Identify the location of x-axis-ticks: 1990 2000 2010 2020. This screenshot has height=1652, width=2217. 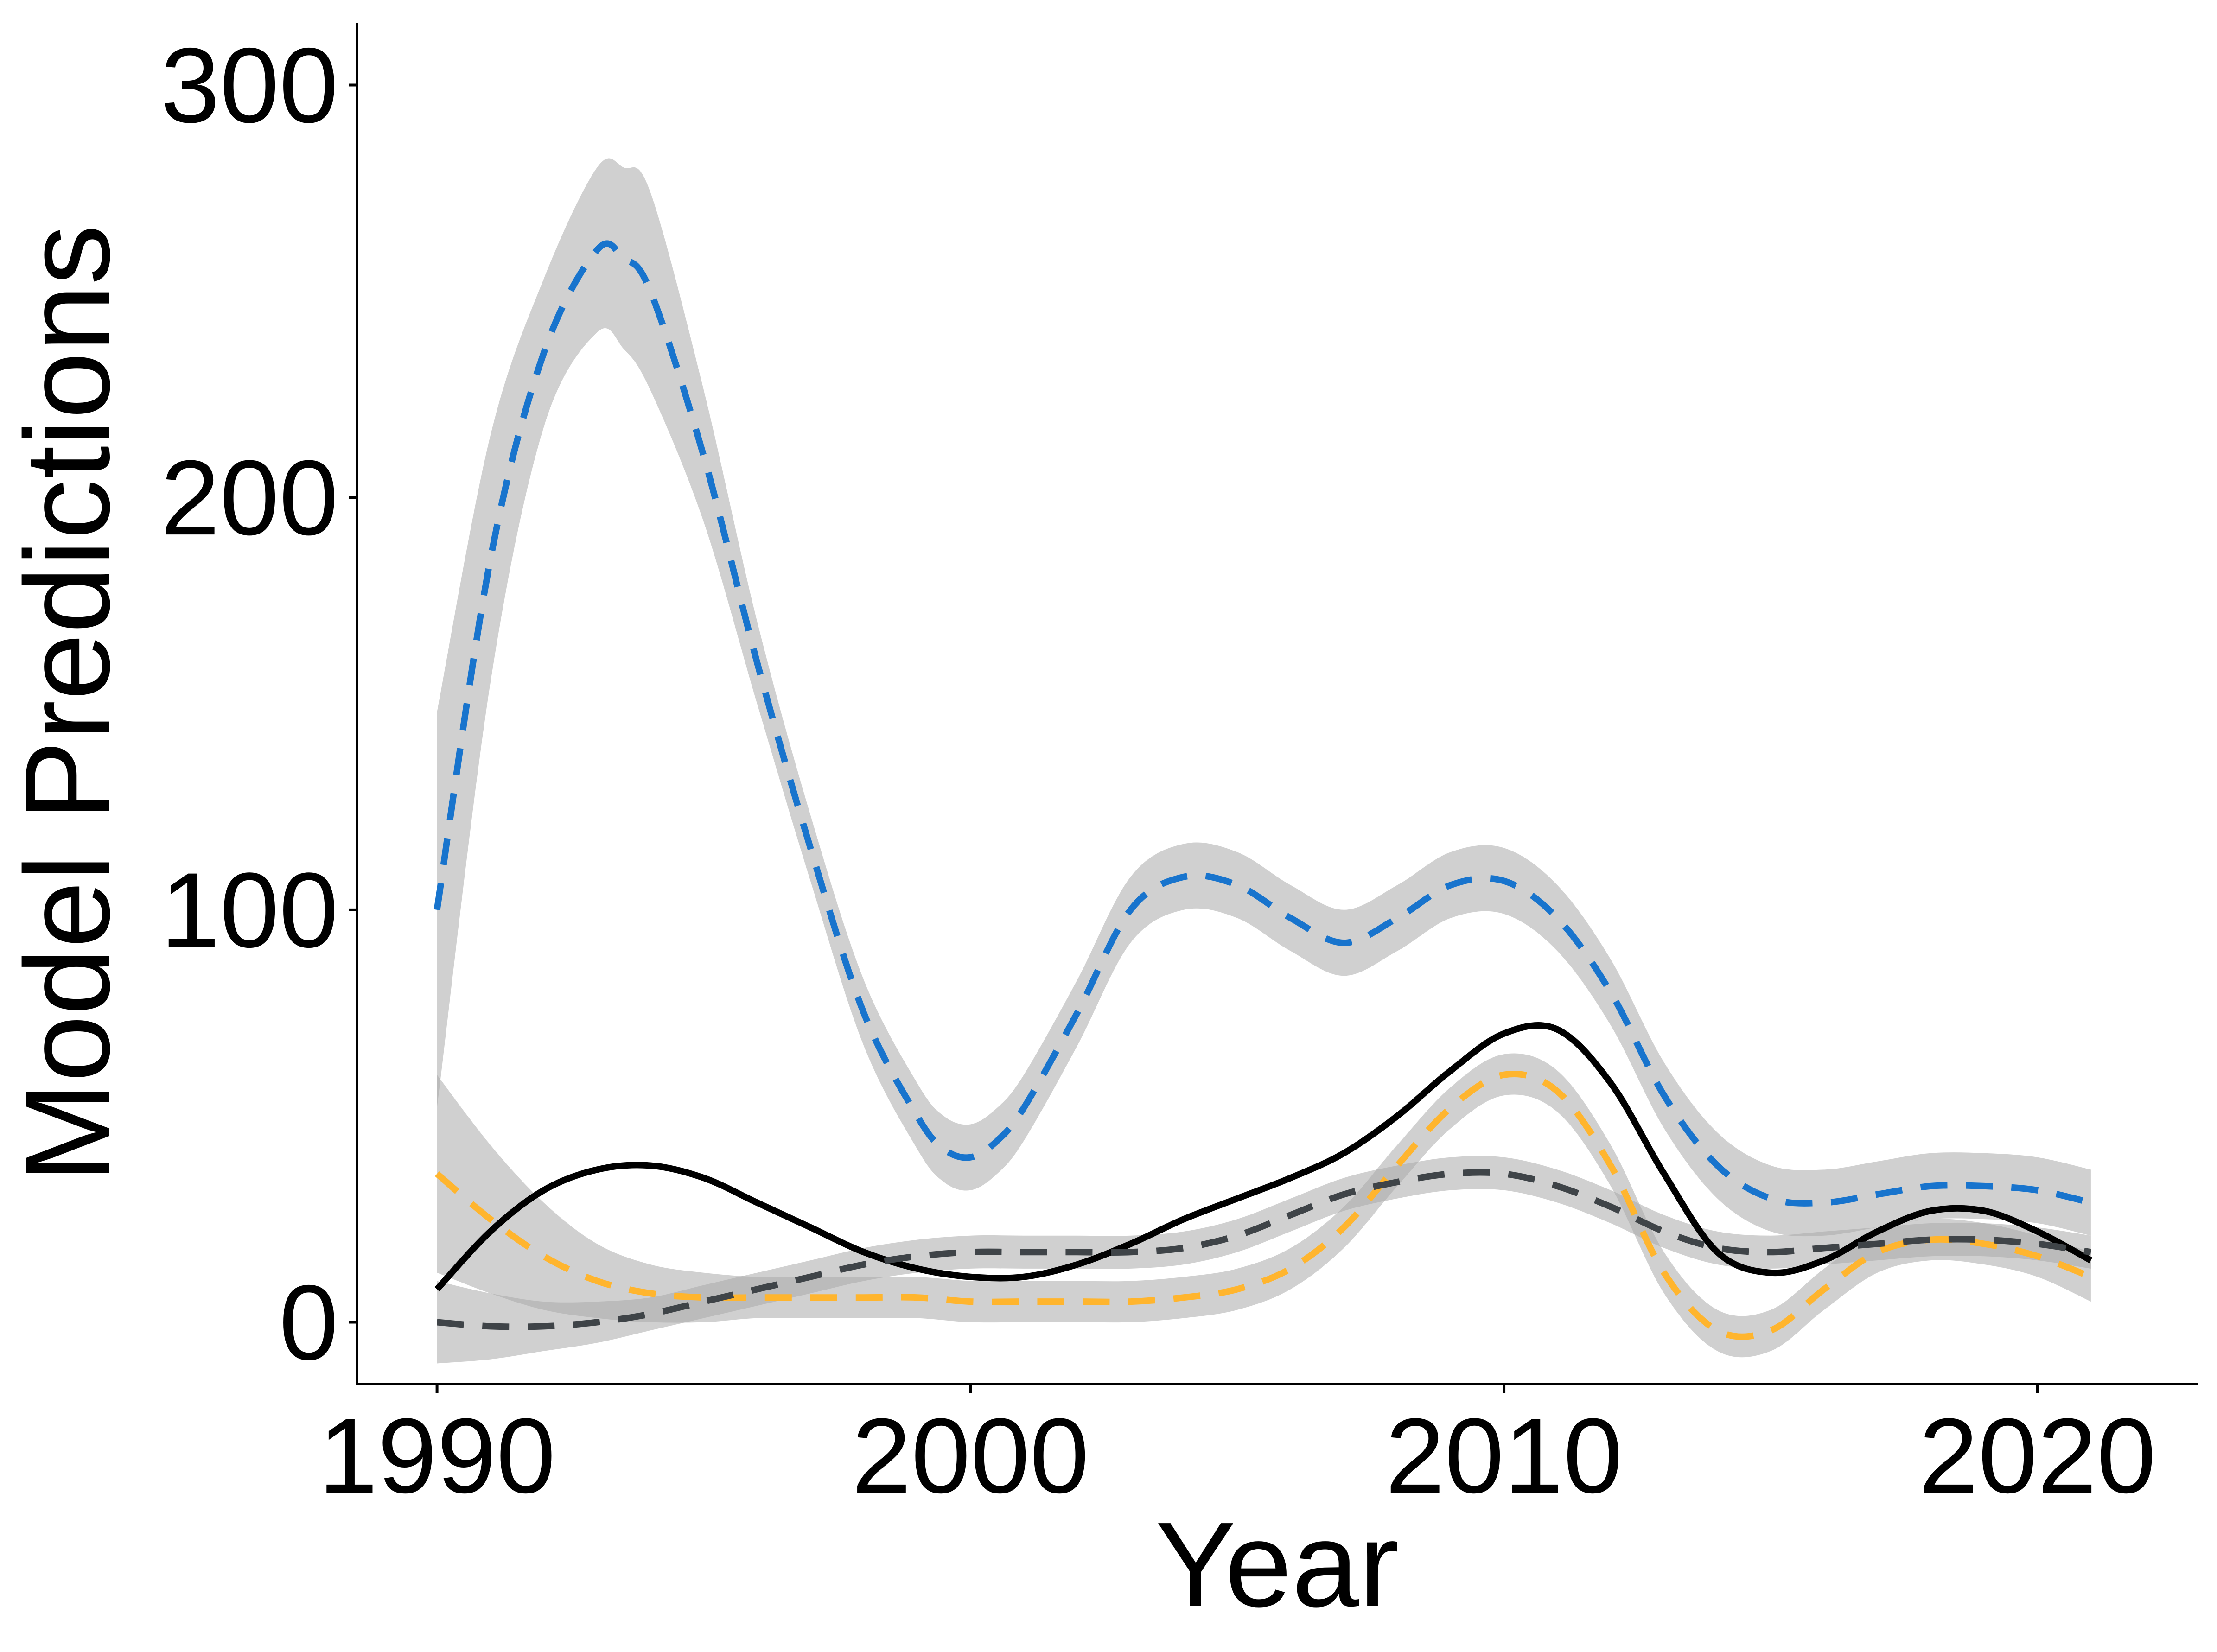
(1237, 1449).